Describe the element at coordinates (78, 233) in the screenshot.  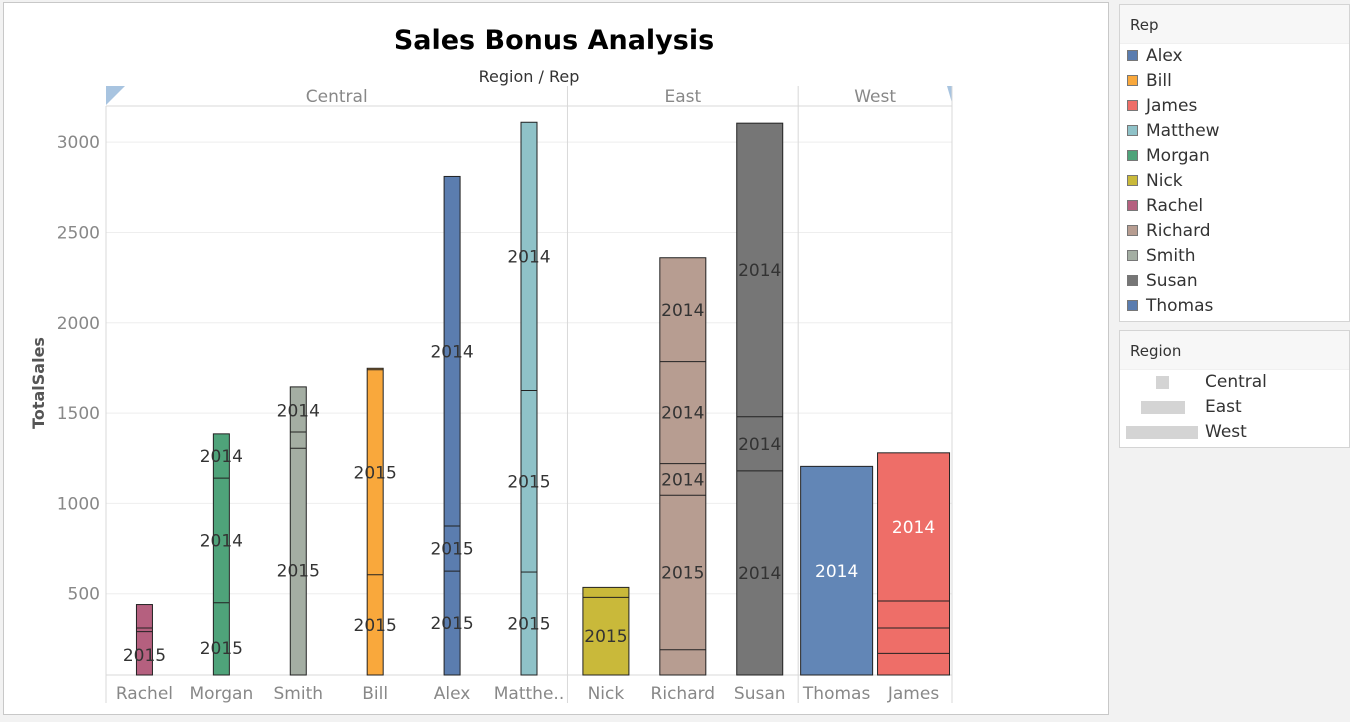
I see `y-tick-label: 2500` at that location.